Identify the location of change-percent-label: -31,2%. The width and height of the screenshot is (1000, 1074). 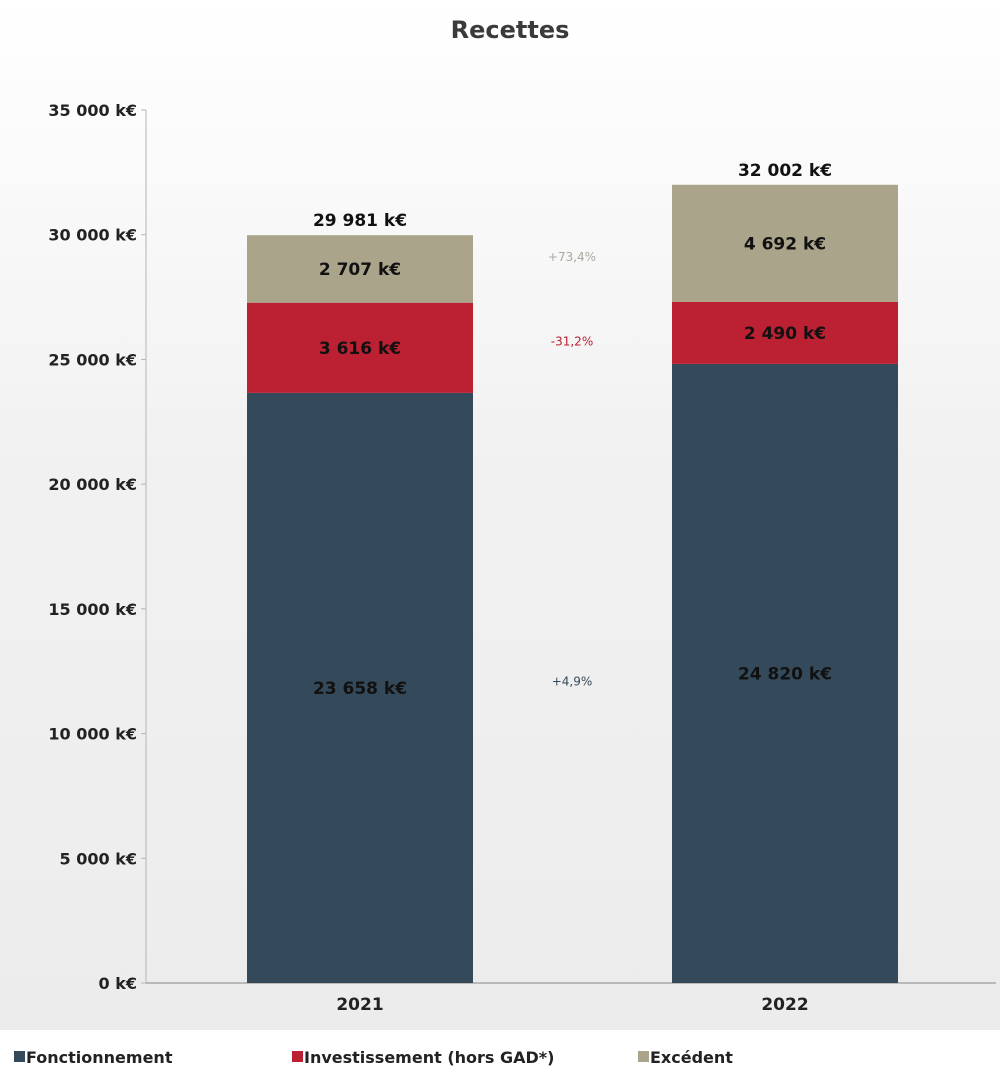
(572, 341).